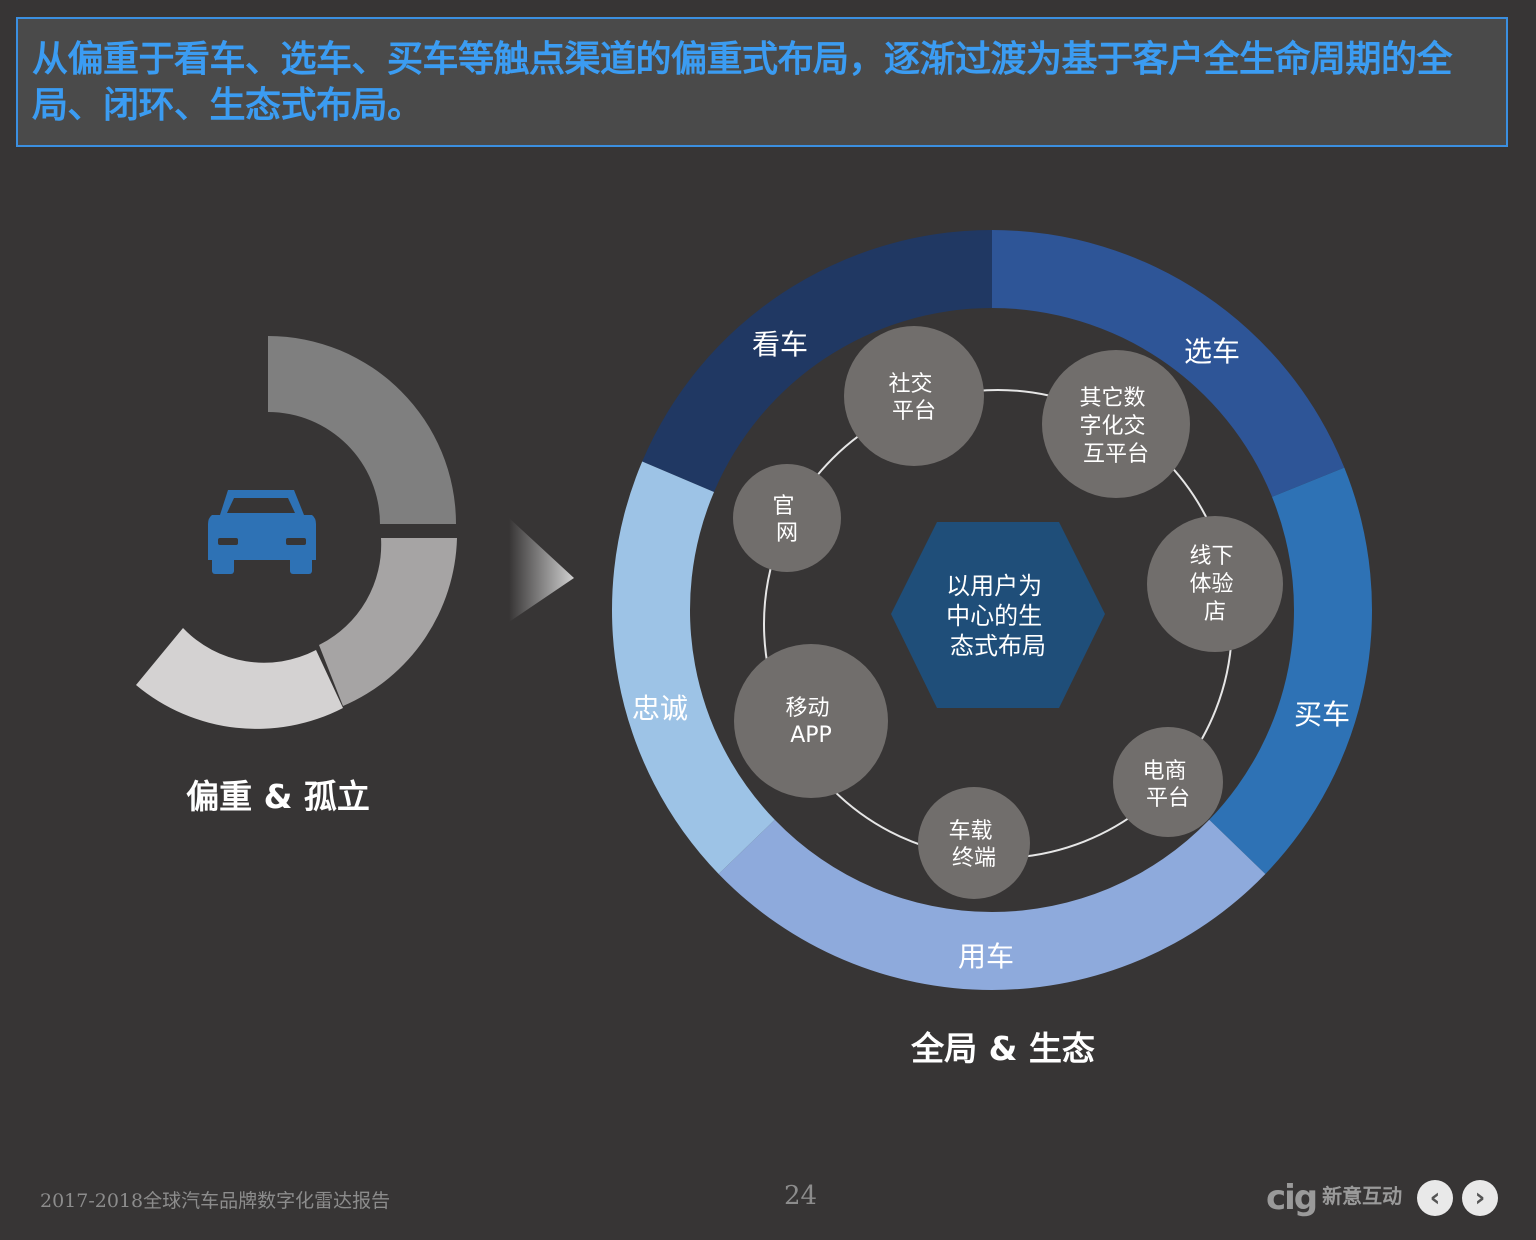  I want to click on ring-label-yongche: 用车, so click(986, 956).